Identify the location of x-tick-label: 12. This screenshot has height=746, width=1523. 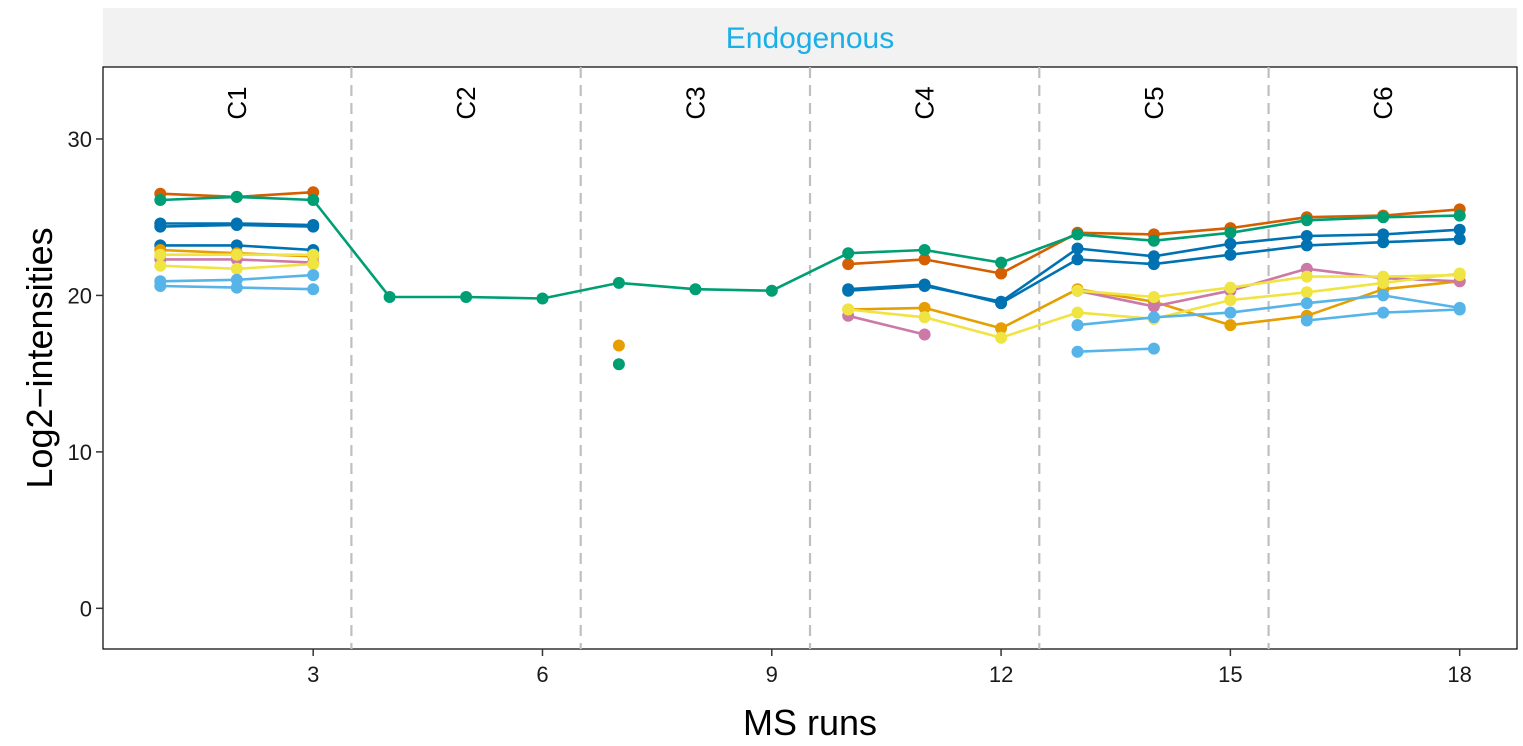
(1001, 674).